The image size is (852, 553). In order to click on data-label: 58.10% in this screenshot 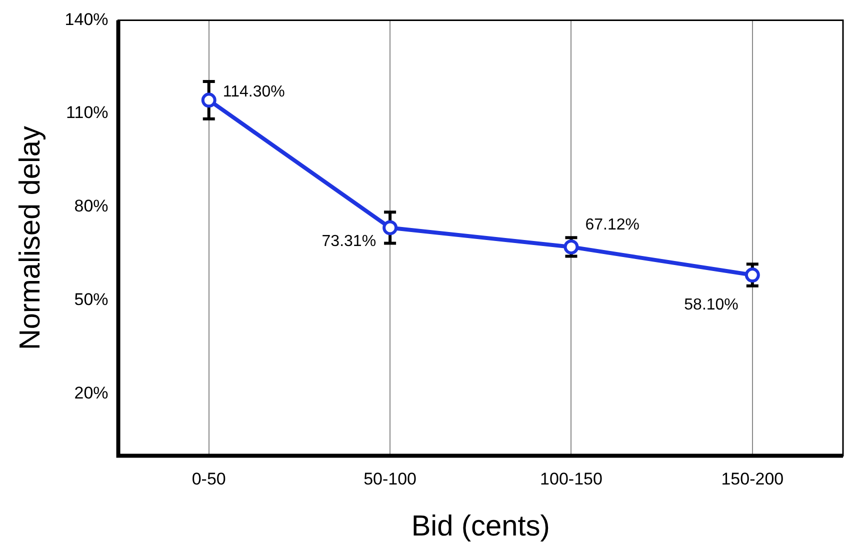, I will do `click(711, 305)`.